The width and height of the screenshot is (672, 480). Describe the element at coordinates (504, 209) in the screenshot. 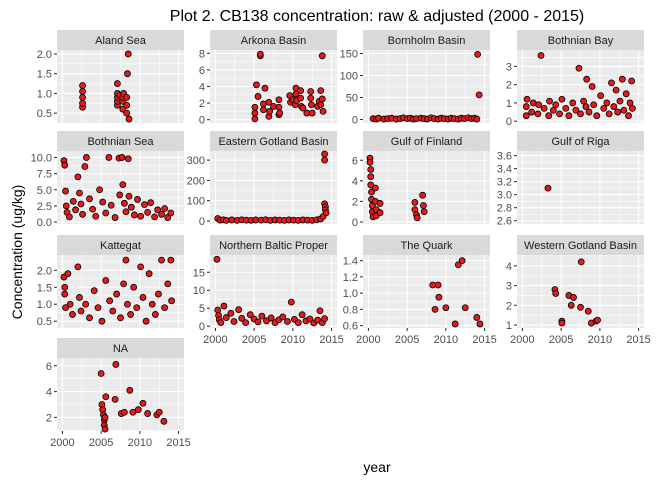

I see `y-tick-label: 2.8` at that location.